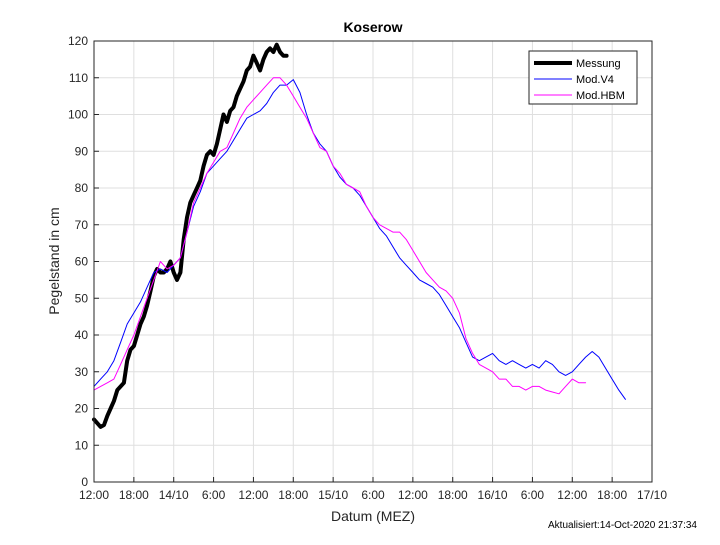  I want to click on x-tick-label: 17/10, so click(652, 495).